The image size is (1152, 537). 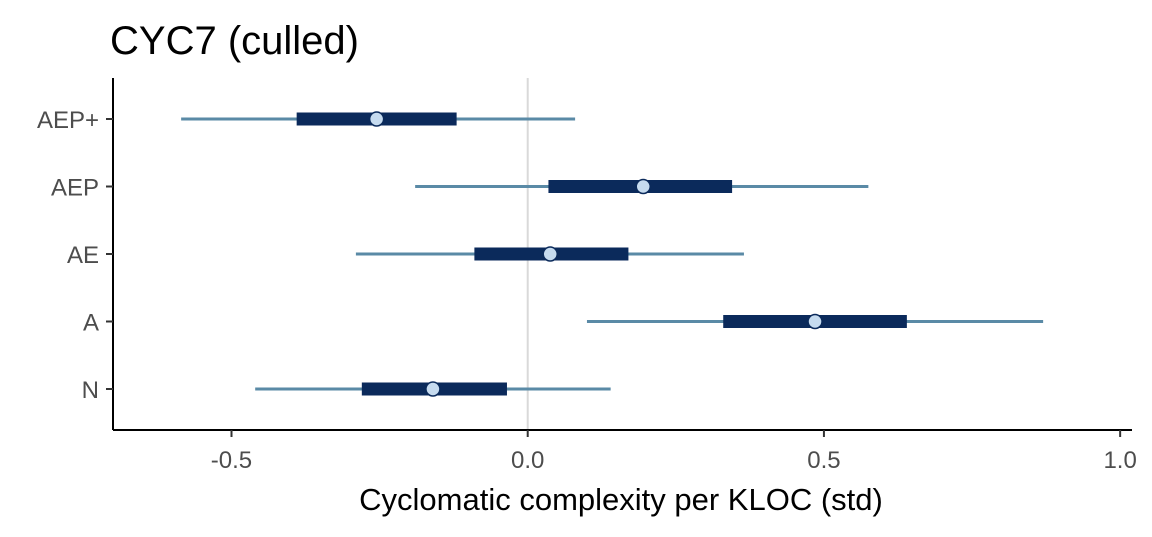 I want to click on y-tick-label: AEP+, so click(x=68, y=120).